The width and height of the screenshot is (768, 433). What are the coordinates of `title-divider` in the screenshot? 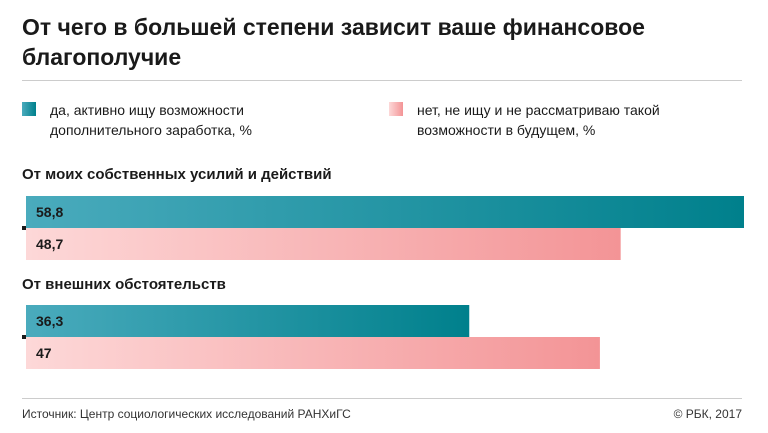 It's located at (382, 80).